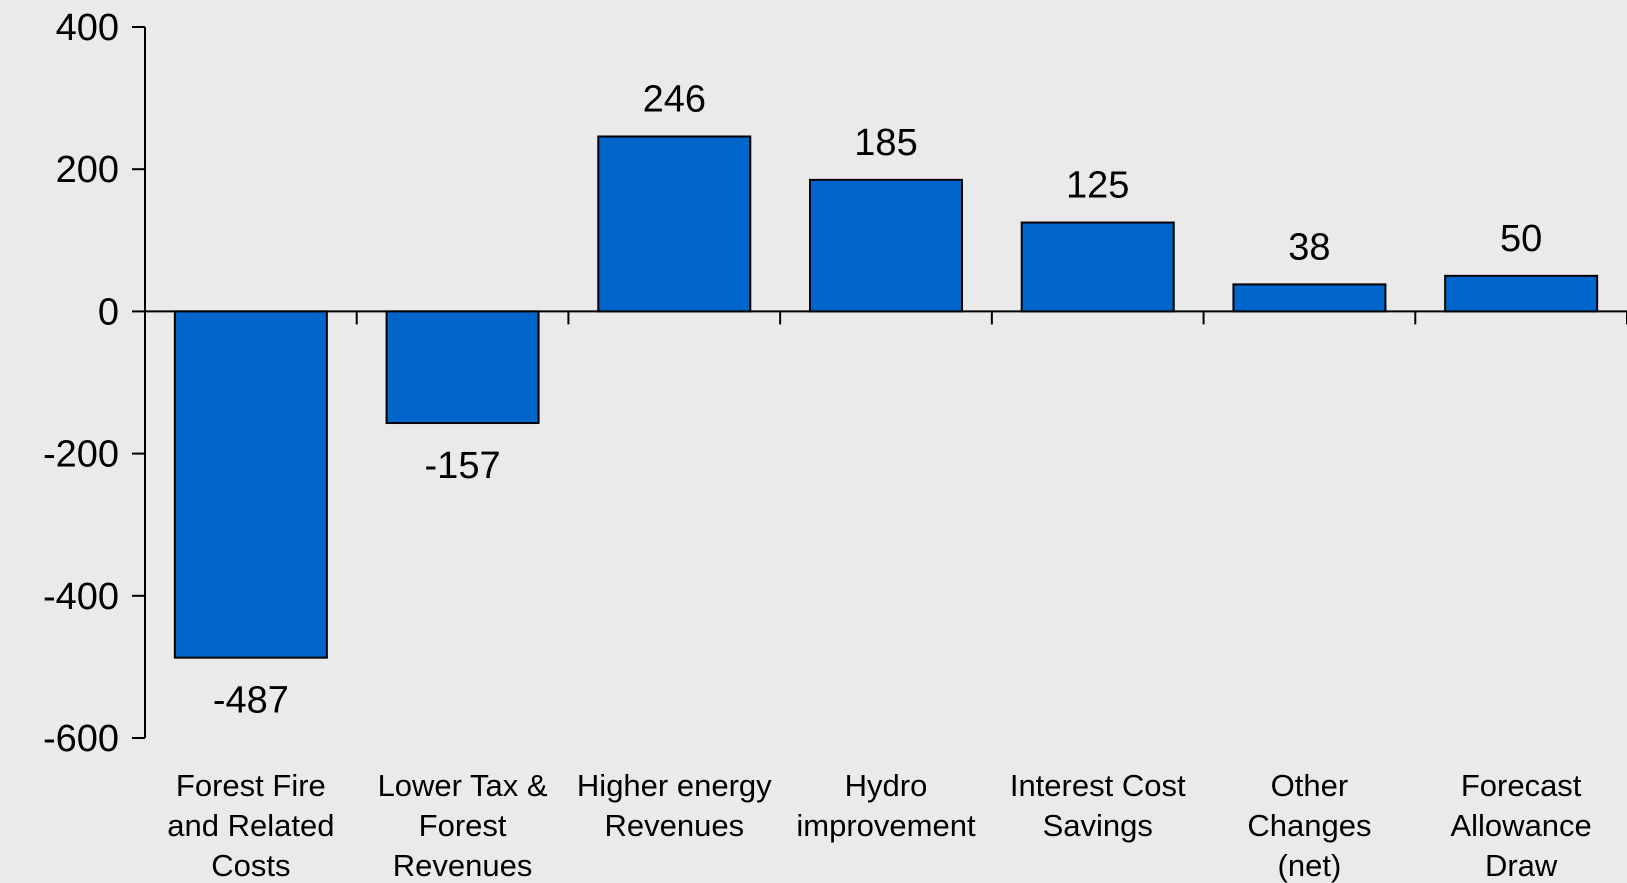 The height and width of the screenshot is (883, 1627). I want to click on bar-value-label: 185, so click(885, 143).